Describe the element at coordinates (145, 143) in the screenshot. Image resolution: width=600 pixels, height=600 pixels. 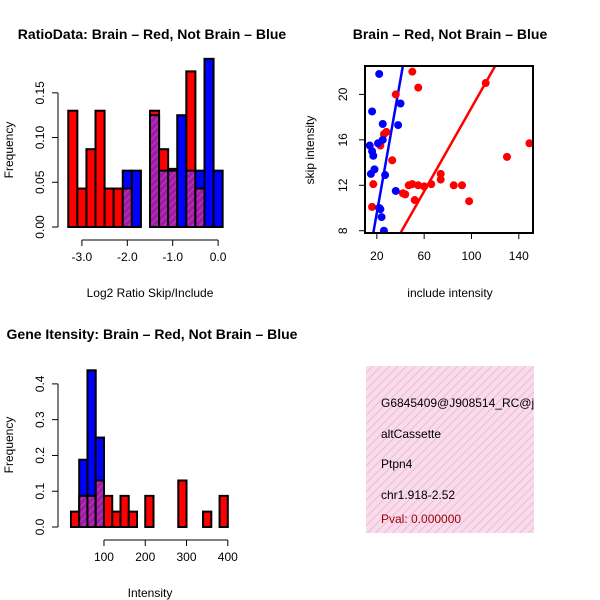
I see `ratio-bars` at that location.